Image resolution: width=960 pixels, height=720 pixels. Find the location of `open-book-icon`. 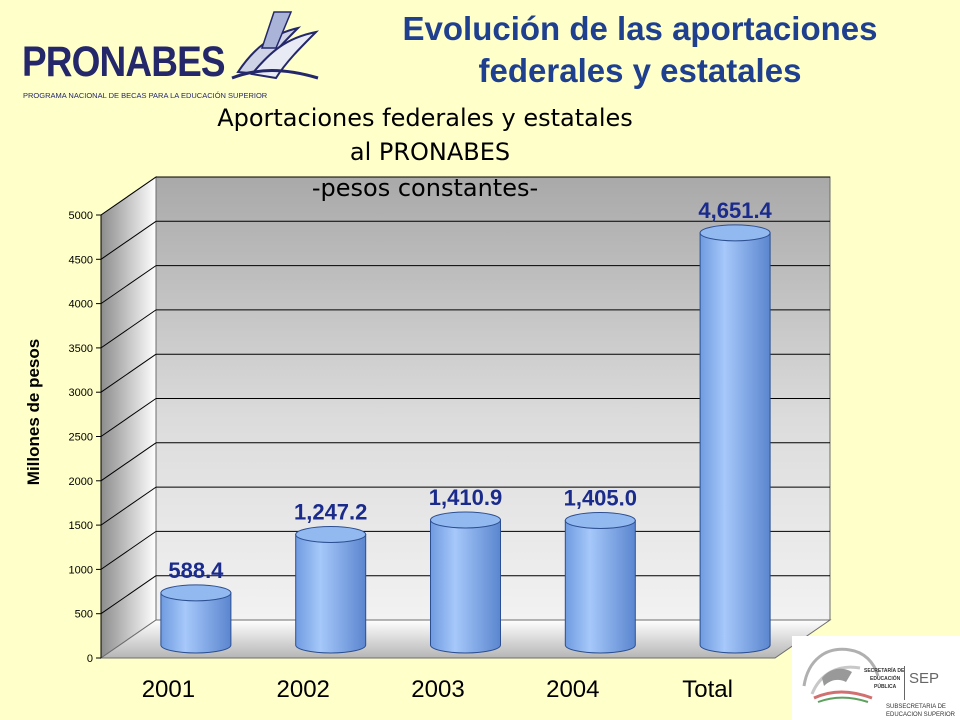

open-book-icon is located at coordinates (275, 45).